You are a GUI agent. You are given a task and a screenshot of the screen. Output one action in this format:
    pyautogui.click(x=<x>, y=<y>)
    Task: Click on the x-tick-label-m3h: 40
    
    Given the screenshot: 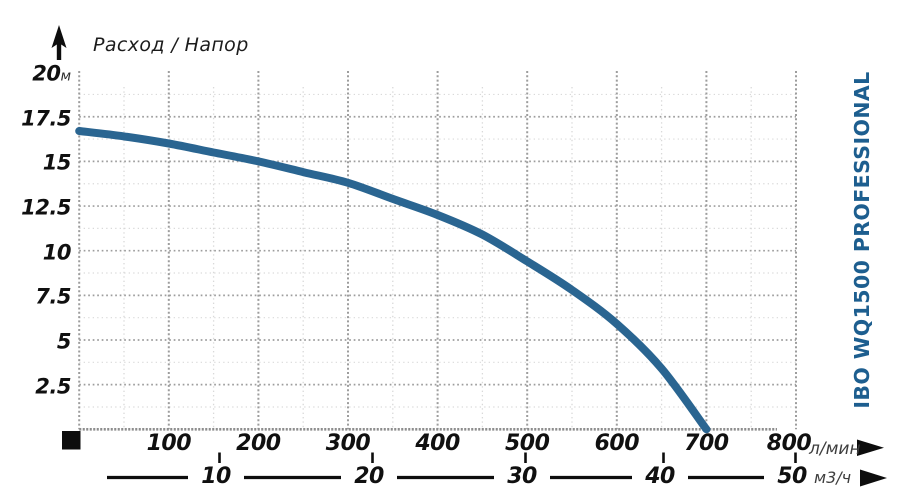 What is the action you would take?
    pyautogui.click(x=660, y=476)
    